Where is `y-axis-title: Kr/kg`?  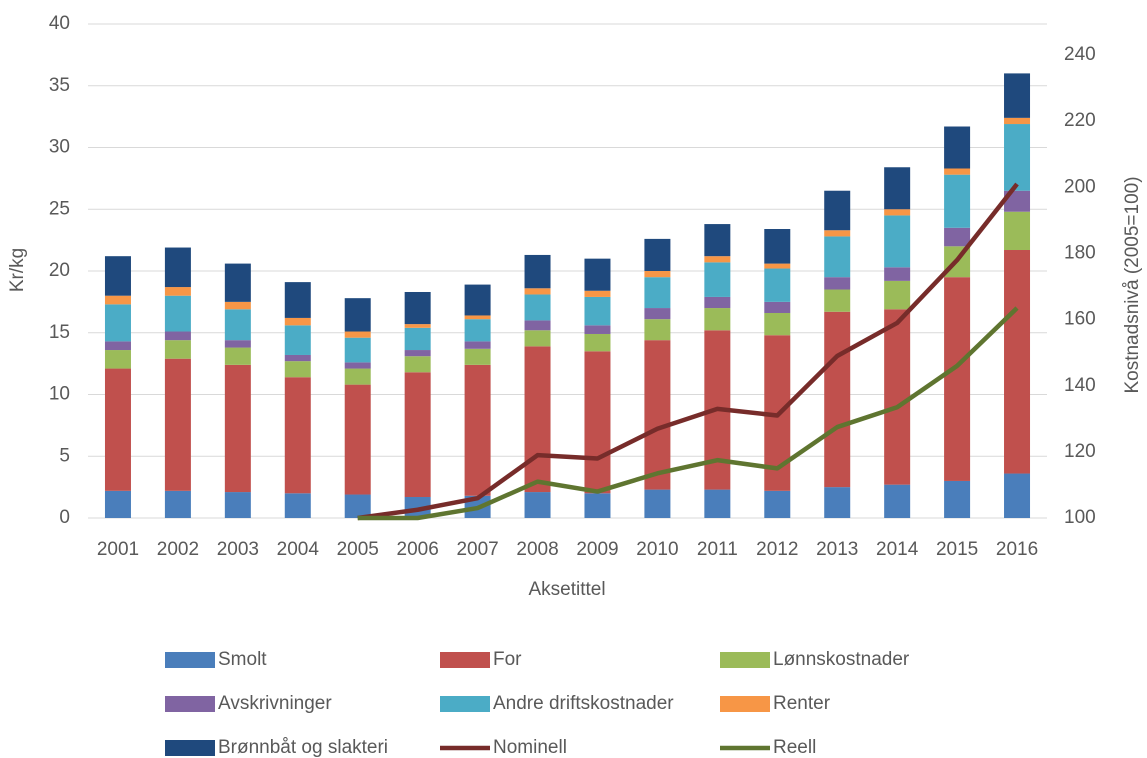
y-axis-title: Kr/kg is located at coordinates (17, 270).